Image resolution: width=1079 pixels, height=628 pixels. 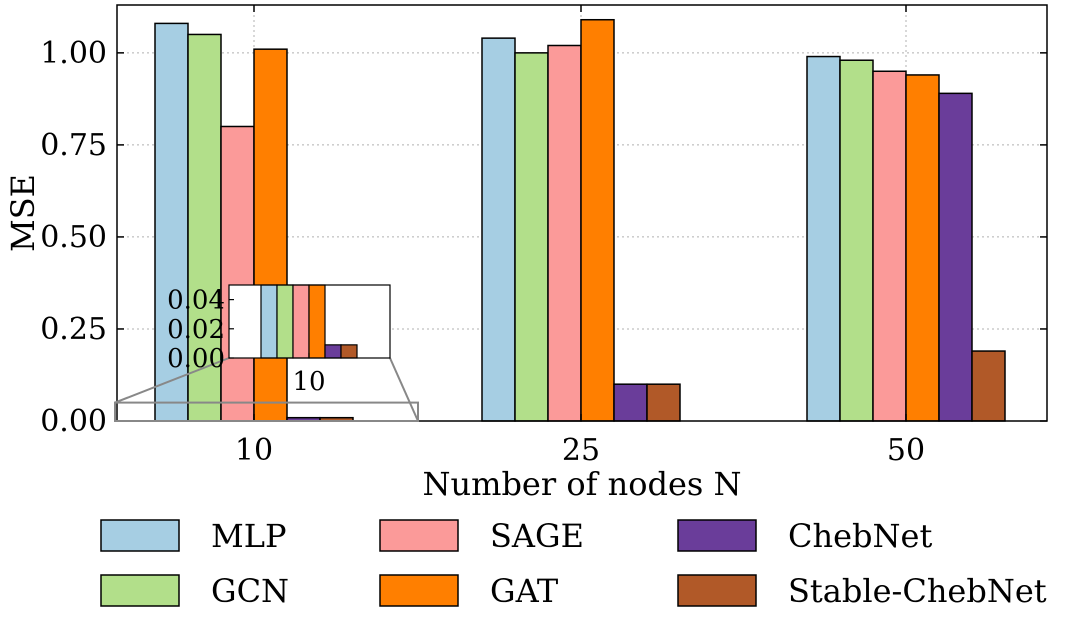 What do you see at coordinates (537, 536) in the screenshot?
I see `legend-label-sage: SAGE` at bounding box center [537, 536].